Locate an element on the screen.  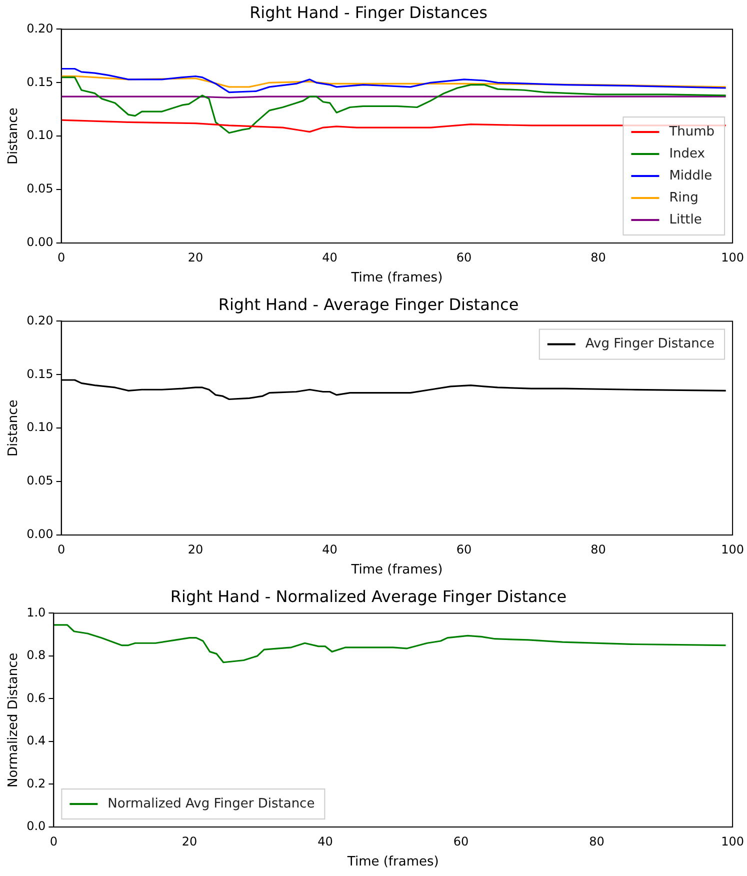
y-tick-label: 0.2 is located at coordinates (36, 783).